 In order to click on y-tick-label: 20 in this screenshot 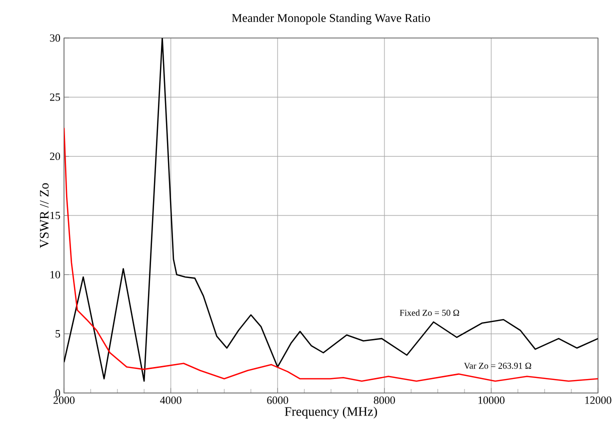, I will do `click(55, 156)`.